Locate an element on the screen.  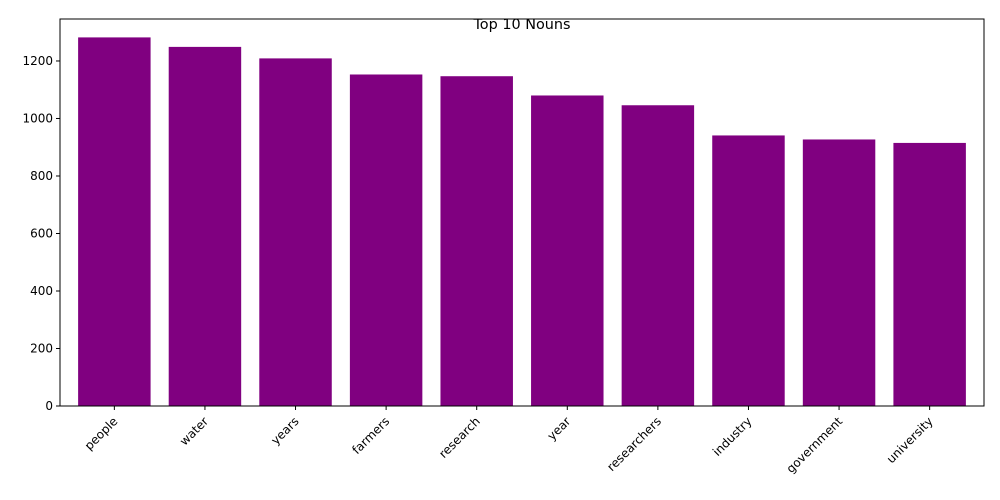
bar-researchers is located at coordinates (658, 256).